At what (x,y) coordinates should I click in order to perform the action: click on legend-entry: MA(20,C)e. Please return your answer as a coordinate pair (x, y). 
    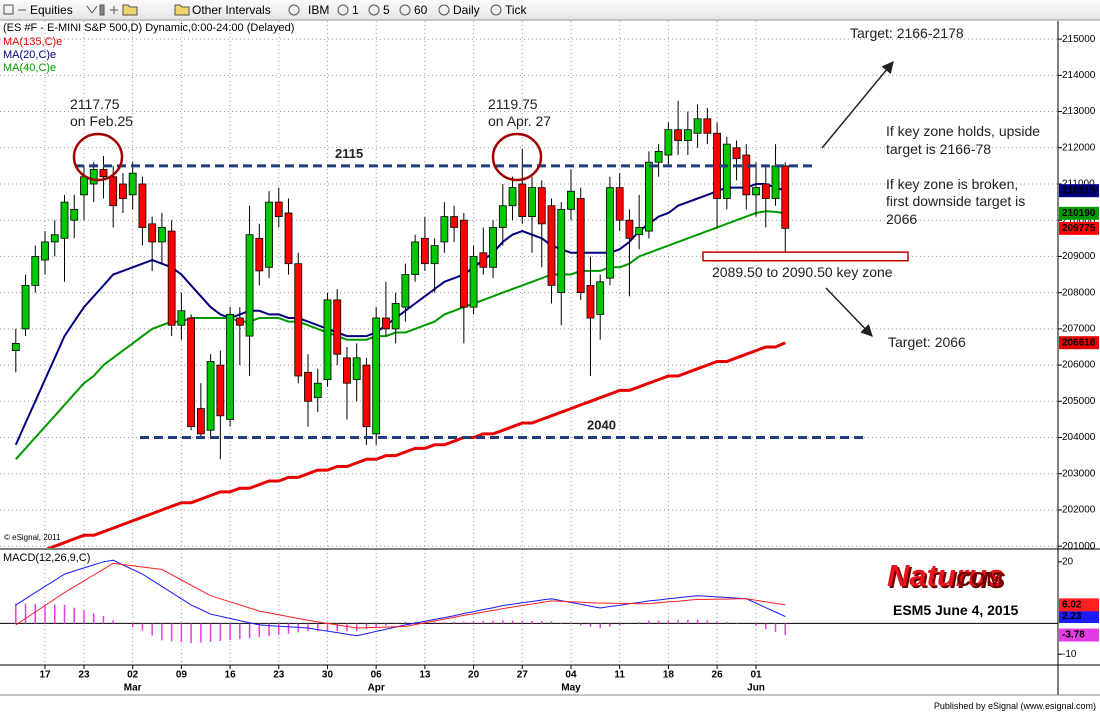
    Looking at the image, I should click on (29, 55).